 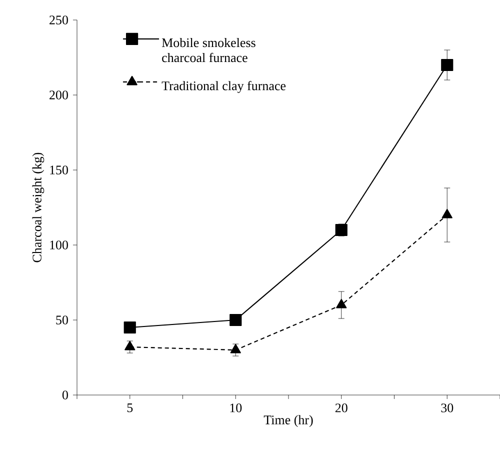 What do you see at coordinates (130, 408) in the screenshot?
I see `x-tick-label: 5` at bounding box center [130, 408].